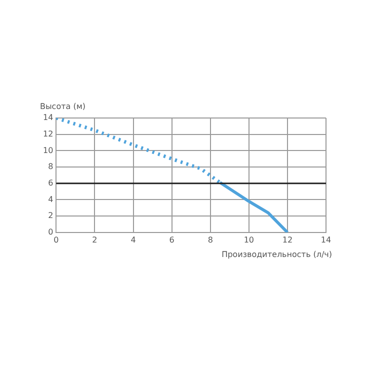 The image size is (370, 370). I want to click on y-tick-label: 12, so click(48, 133).